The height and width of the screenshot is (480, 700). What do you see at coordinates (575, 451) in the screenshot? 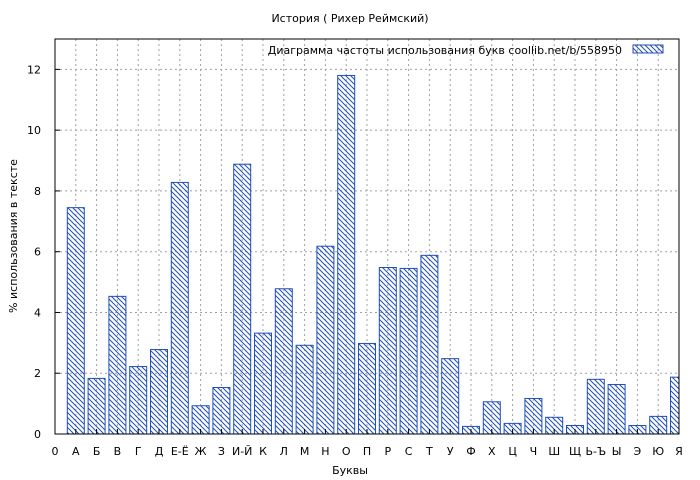
I see `x-tick-label: Щ` at bounding box center [575, 451].